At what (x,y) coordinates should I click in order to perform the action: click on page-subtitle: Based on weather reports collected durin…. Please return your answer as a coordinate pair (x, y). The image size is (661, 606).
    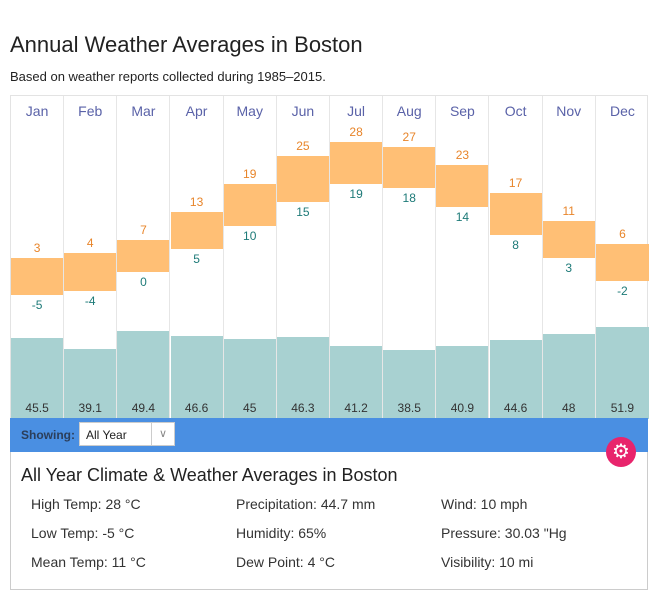
    Looking at the image, I should click on (168, 76).